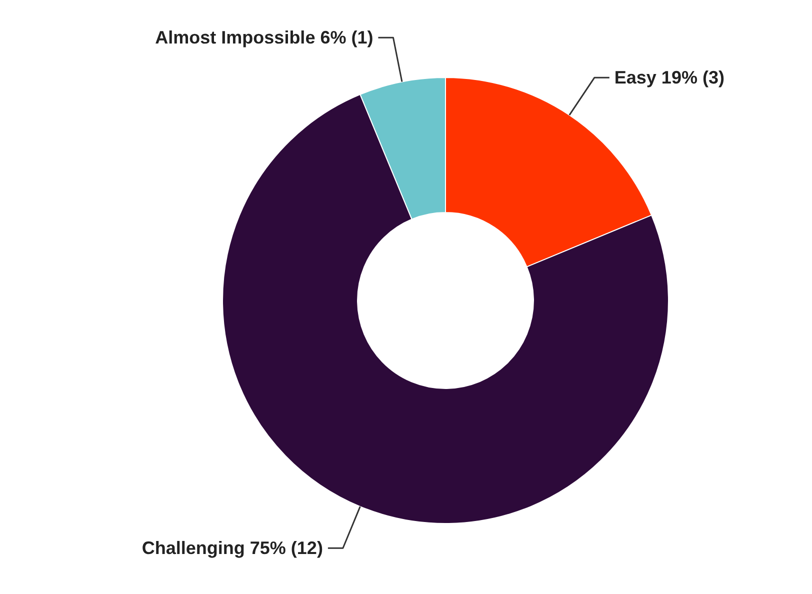 The height and width of the screenshot is (594, 812). What do you see at coordinates (232, 548) in the screenshot?
I see `slice-label: Challenging 75% (12)` at bounding box center [232, 548].